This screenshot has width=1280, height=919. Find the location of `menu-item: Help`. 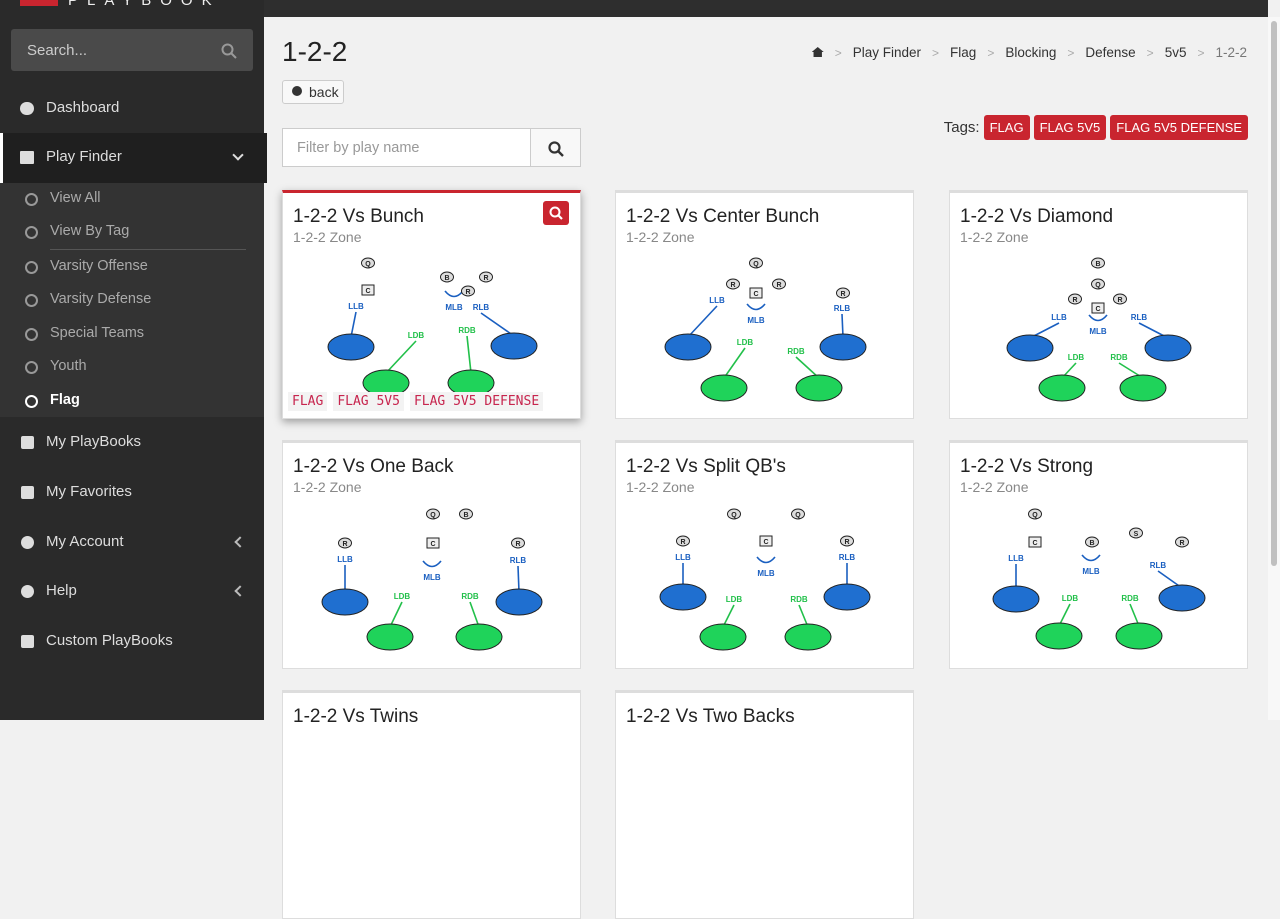

menu-item: Help is located at coordinates (61, 590).